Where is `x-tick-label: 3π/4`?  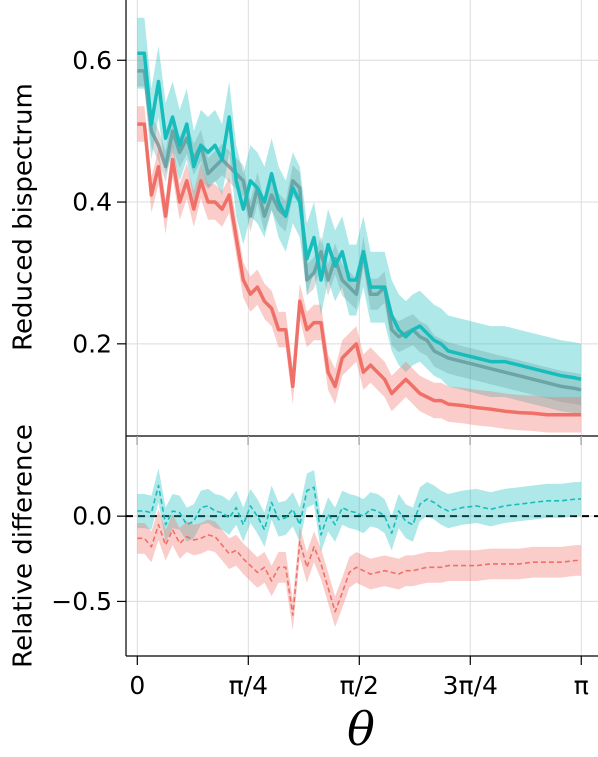
x-tick-label: 3π/4 is located at coordinates (470, 685).